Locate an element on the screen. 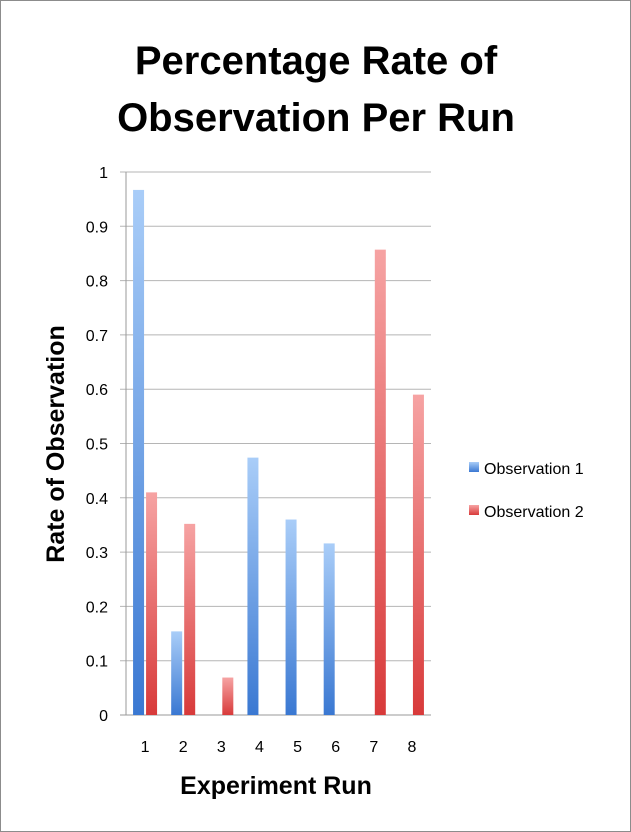 Image resolution: width=631 pixels, height=832 pixels. y-tick-label: 0.8 is located at coordinates (97, 282).